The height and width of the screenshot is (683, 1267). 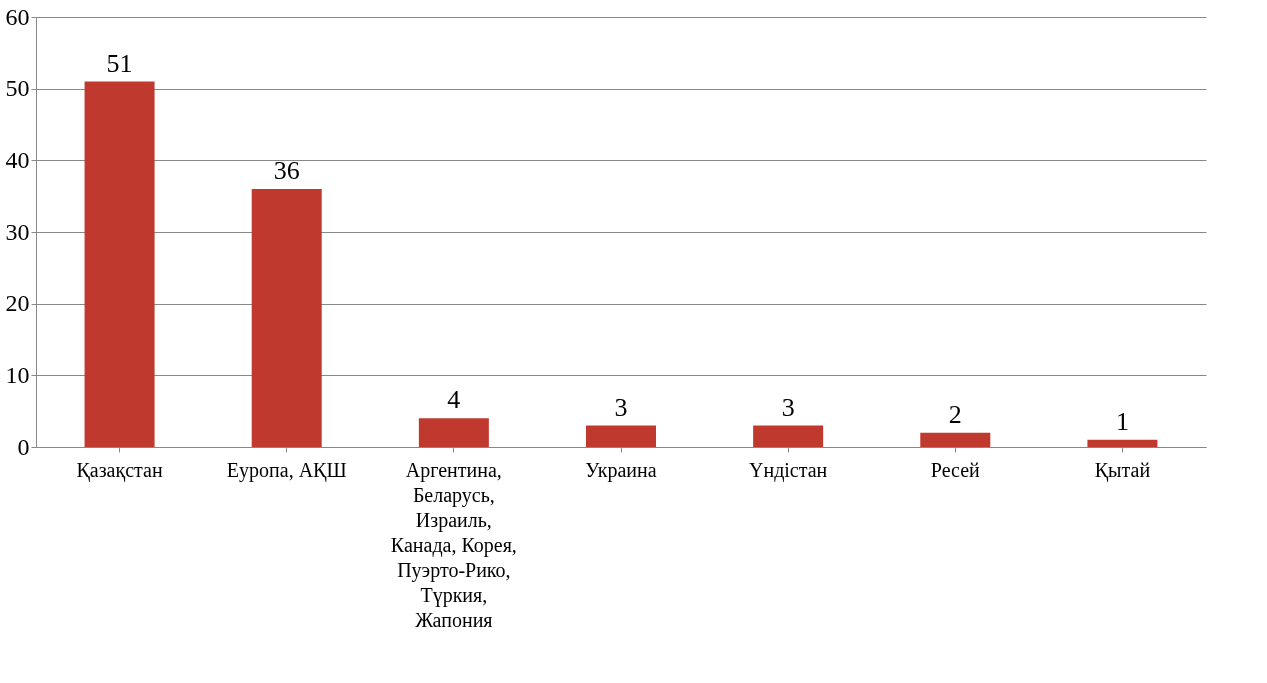 What do you see at coordinates (119, 63) in the screenshot?
I see `data-label: 51` at bounding box center [119, 63].